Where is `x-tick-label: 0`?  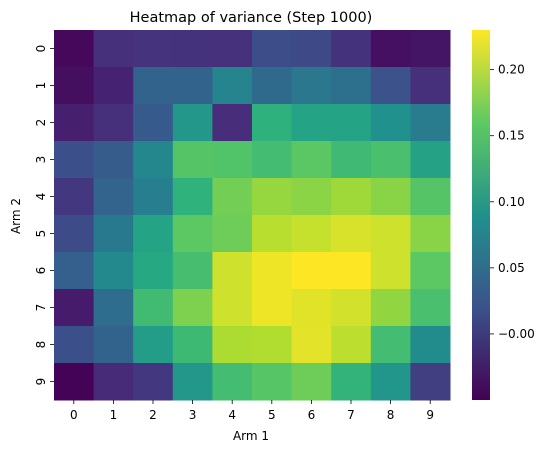
x-tick-label: 0 is located at coordinates (74, 415).